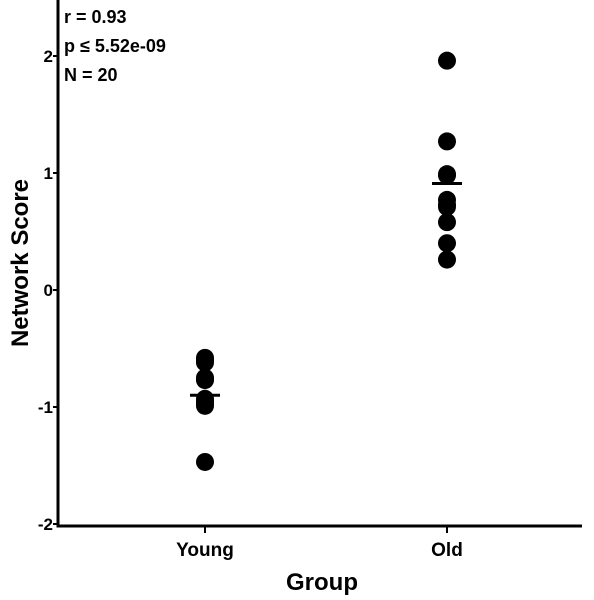  What do you see at coordinates (45, 524) in the screenshot?
I see `y-tick-label: -2` at bounding box center [45, 524].